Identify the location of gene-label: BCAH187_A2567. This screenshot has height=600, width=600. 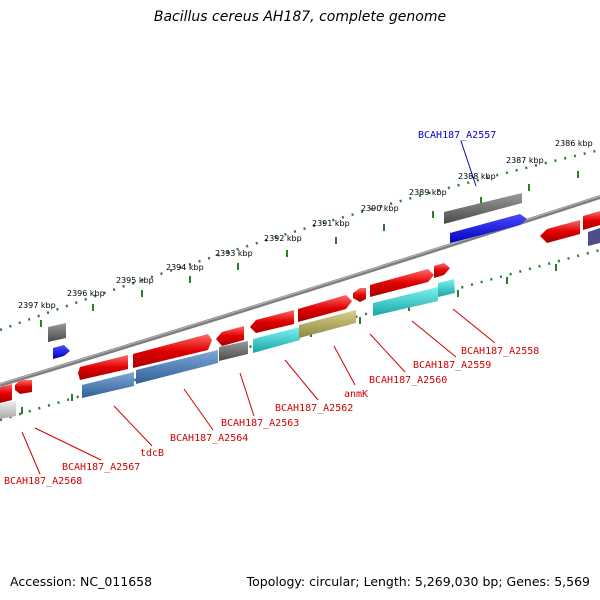
(101, 467).